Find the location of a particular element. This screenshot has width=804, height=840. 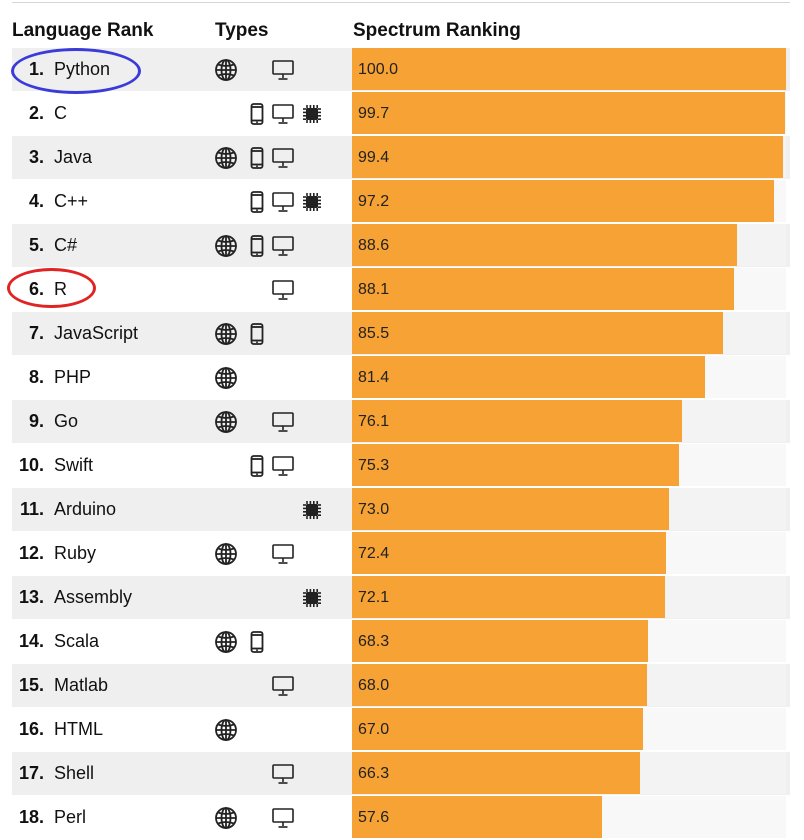

rank-number: 14. is located at coordinates (31, 641).